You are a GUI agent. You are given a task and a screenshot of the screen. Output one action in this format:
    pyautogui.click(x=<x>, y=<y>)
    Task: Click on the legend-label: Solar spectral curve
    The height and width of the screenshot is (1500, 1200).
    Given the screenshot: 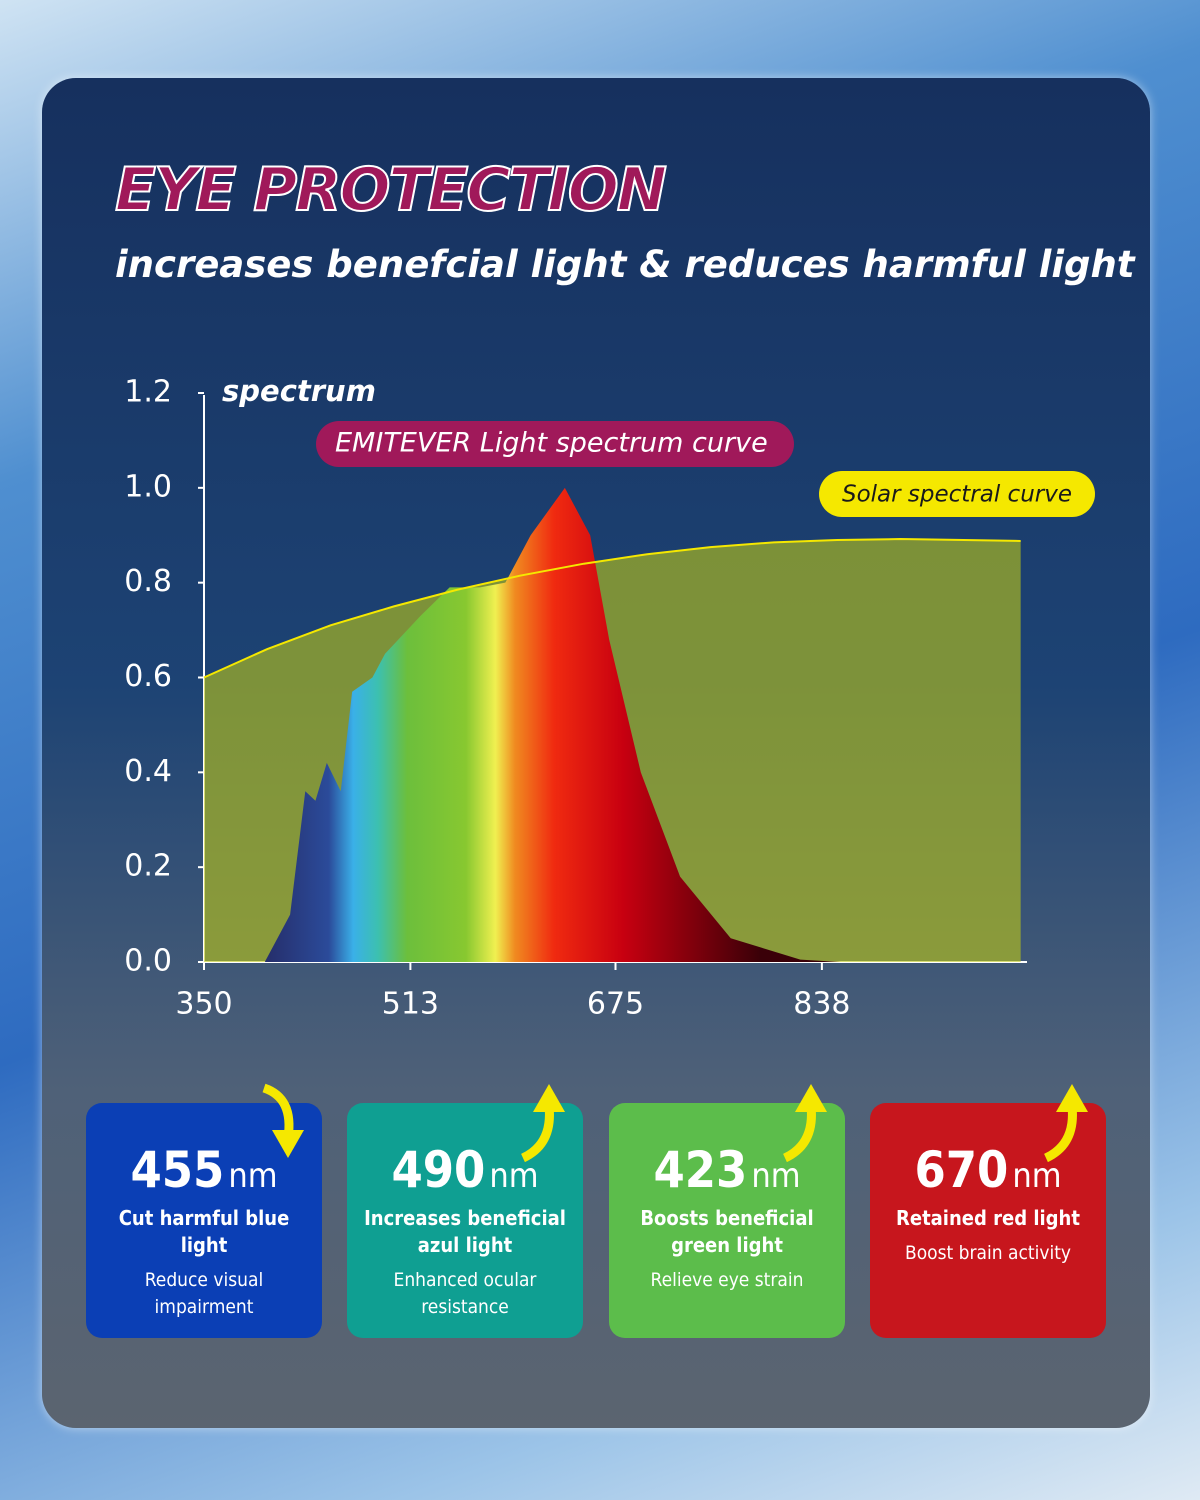 What is the action you would take?
    pyautogui.click(x=957, y=495)
    